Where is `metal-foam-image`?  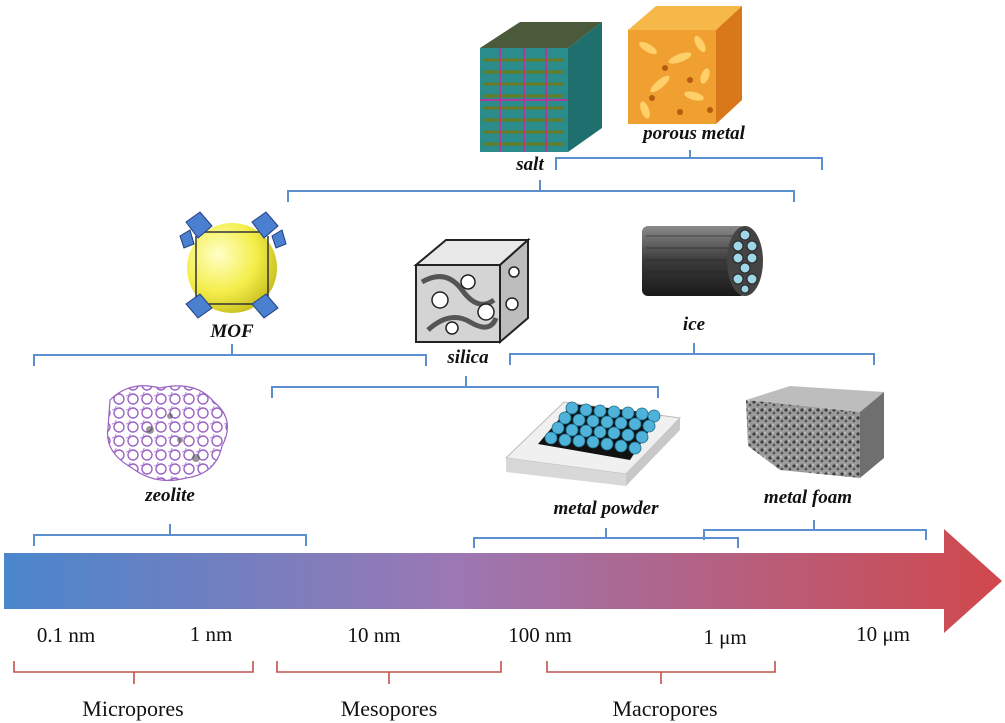 metal-foam-image is located at coordinates (815, 432).